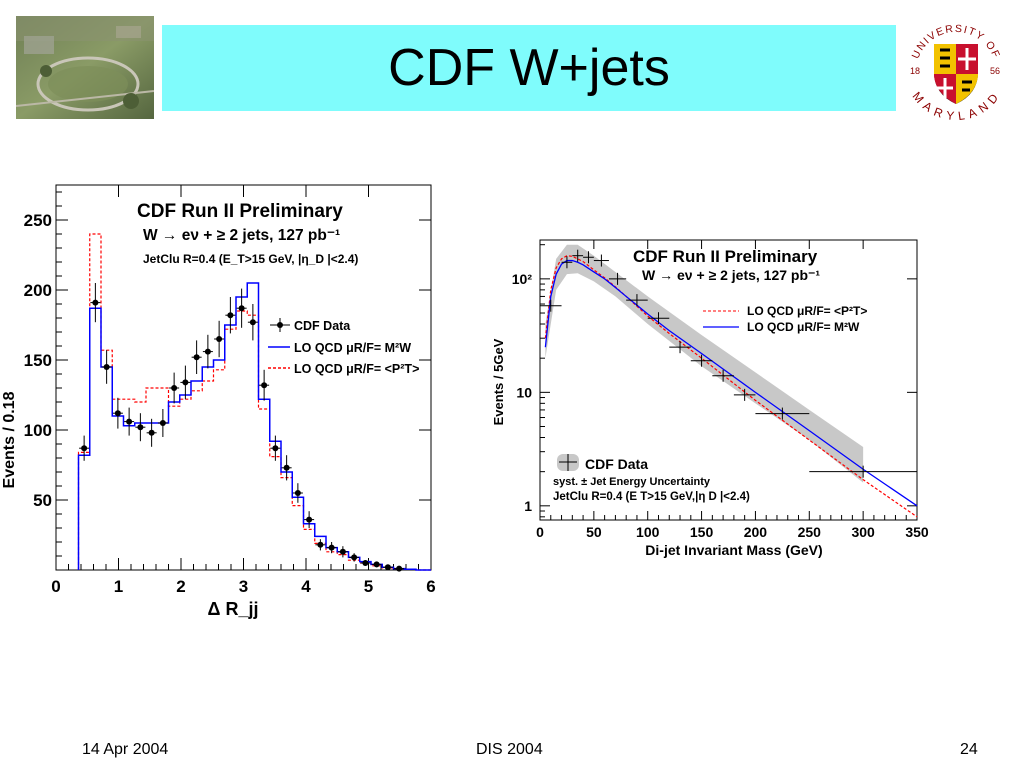 The width and height of the screenshot is (1024, 768). What do you see at coordinates (233, 609) in the screenshot?
I see `chart1-xlabel: Δ R_jj` at bounding box center [233, 609].